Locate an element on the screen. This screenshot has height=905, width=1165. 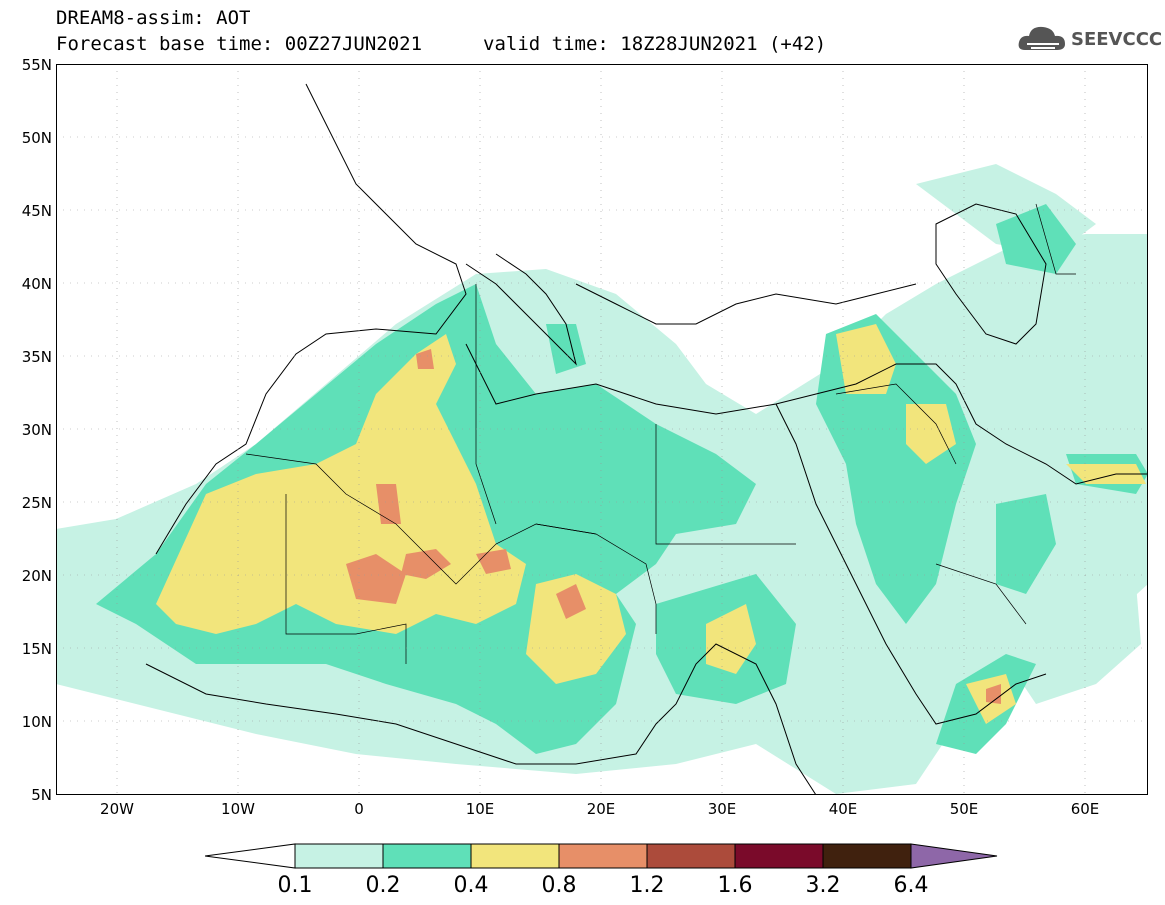
colorbar-label: 3.2 is located at coordinates (823, 885).